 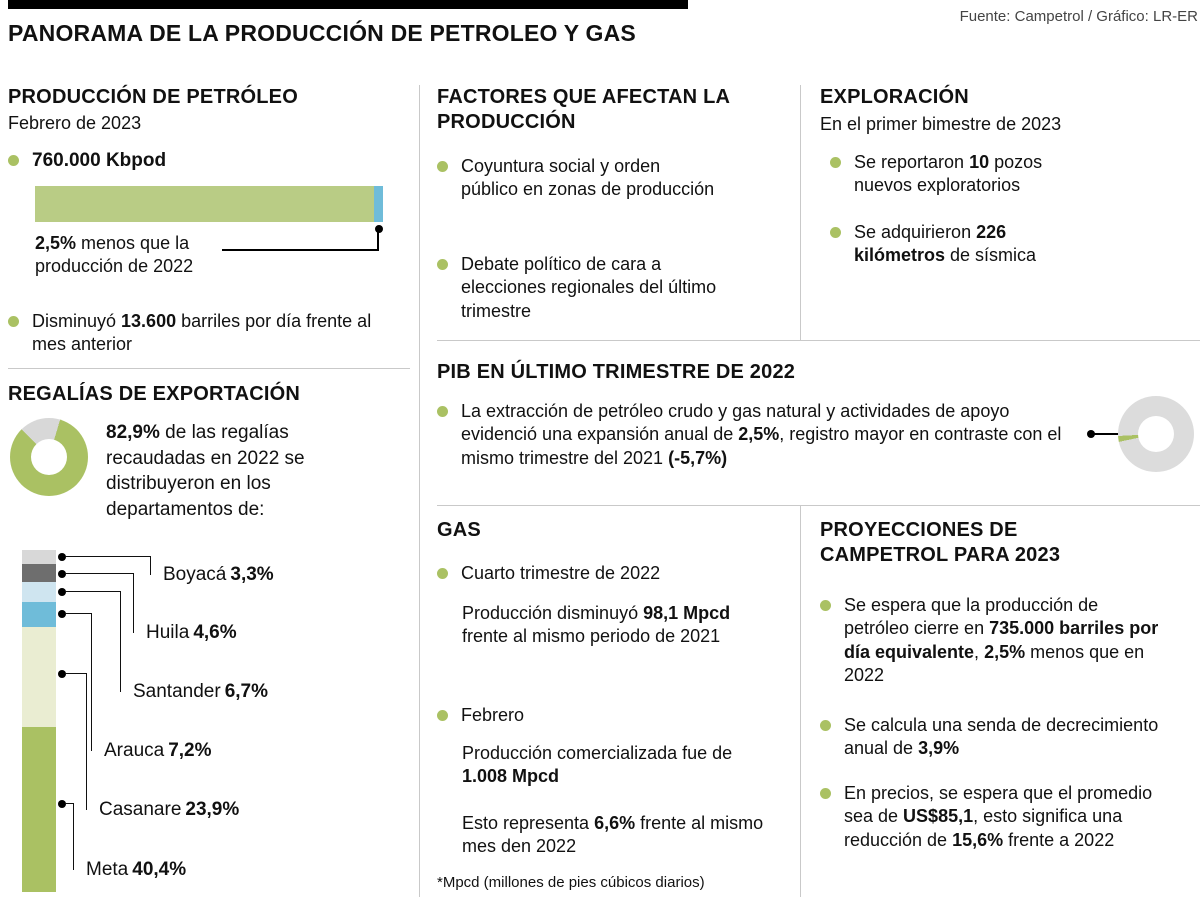 I want to click on dept-label-santander: Santander 6,7%, so click(x=200, y=692).